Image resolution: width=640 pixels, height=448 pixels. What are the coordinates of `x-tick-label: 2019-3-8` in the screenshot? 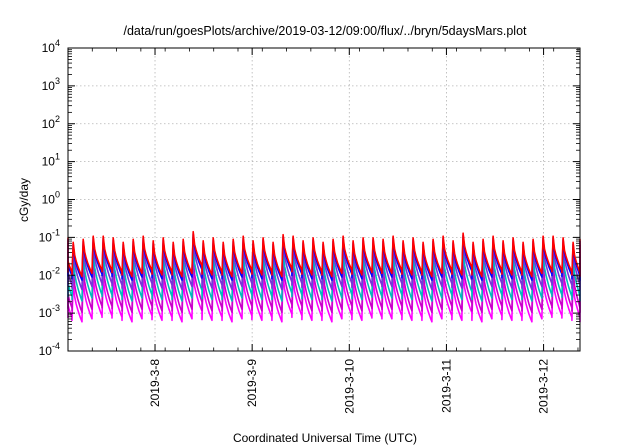 It's located at (155, 383).